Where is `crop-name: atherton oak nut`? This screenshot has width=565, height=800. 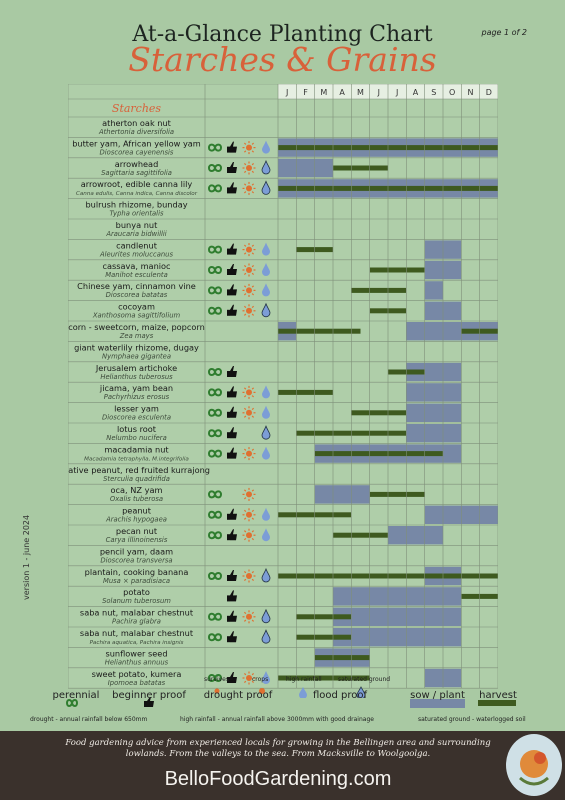
crop-name: atherton oak nut is located at coordinates (137, 123).